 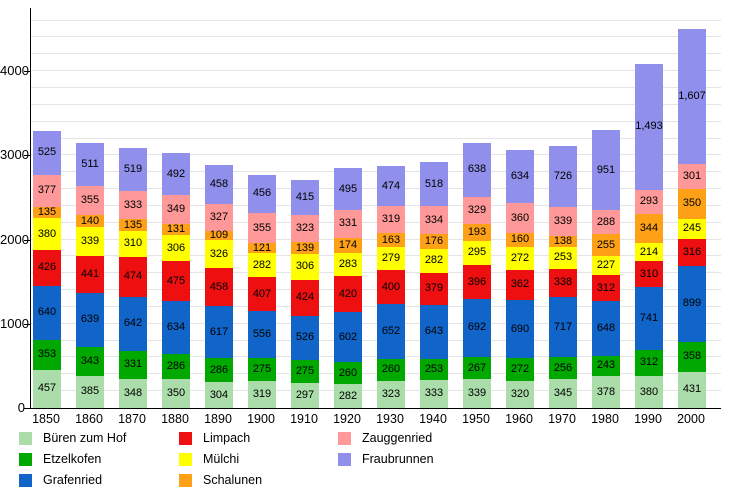 I want to click on segment-value-label: 339, so click(x=477, y=393).